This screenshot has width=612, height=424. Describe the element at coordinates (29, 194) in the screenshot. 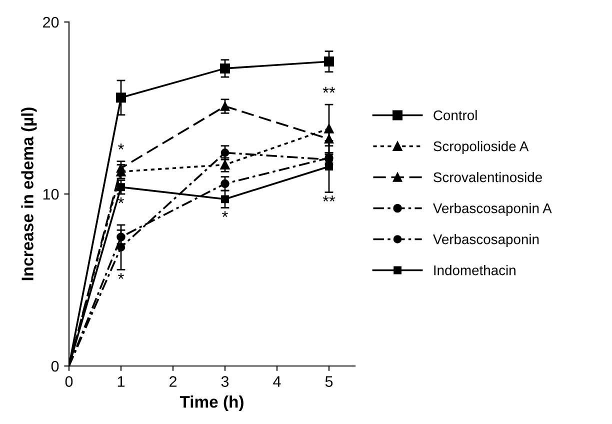

I see `y-axis-title: Increase in edema (µl)` at that location.